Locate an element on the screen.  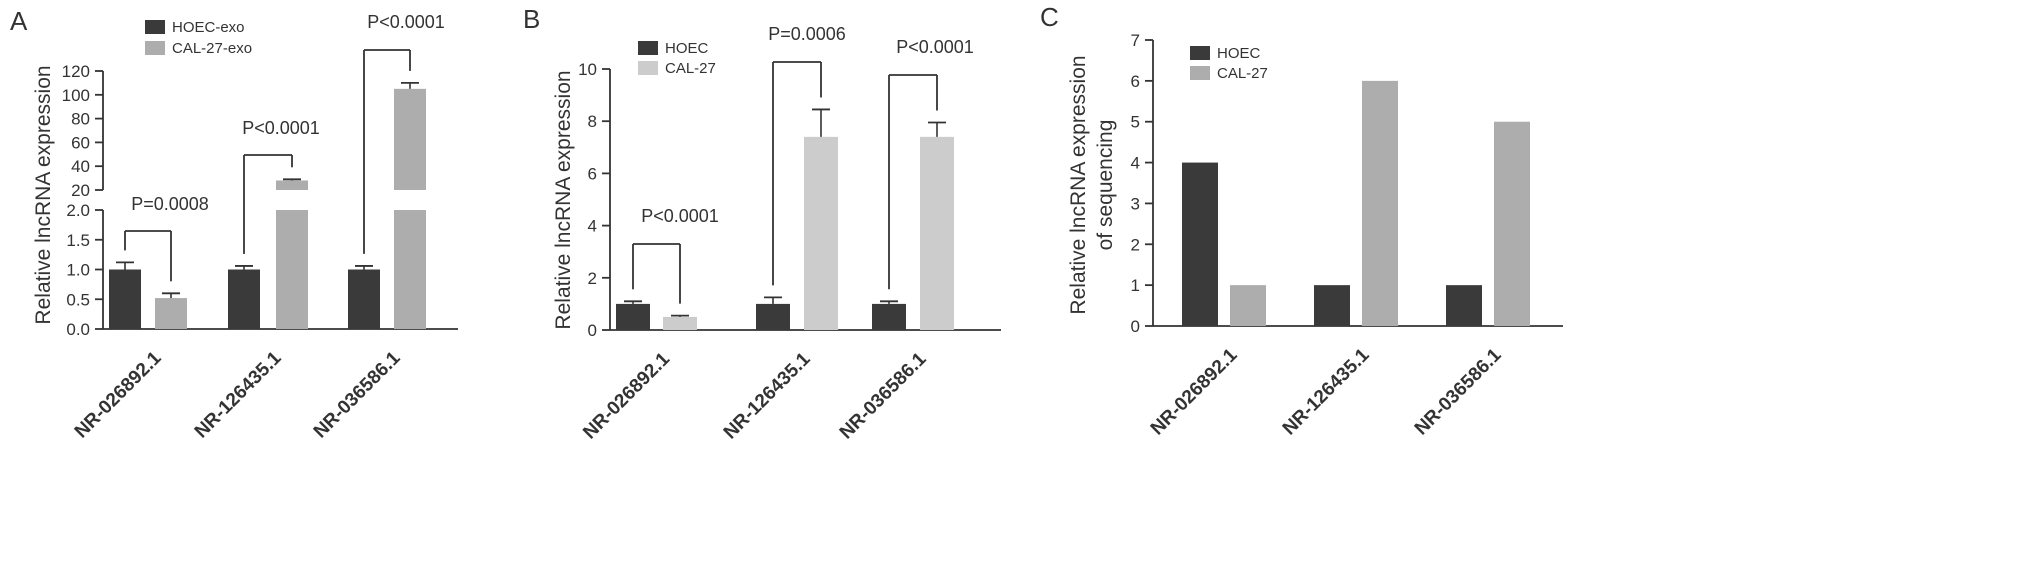
y-tick-label: 0.0 is located at coordinates (78, 329).